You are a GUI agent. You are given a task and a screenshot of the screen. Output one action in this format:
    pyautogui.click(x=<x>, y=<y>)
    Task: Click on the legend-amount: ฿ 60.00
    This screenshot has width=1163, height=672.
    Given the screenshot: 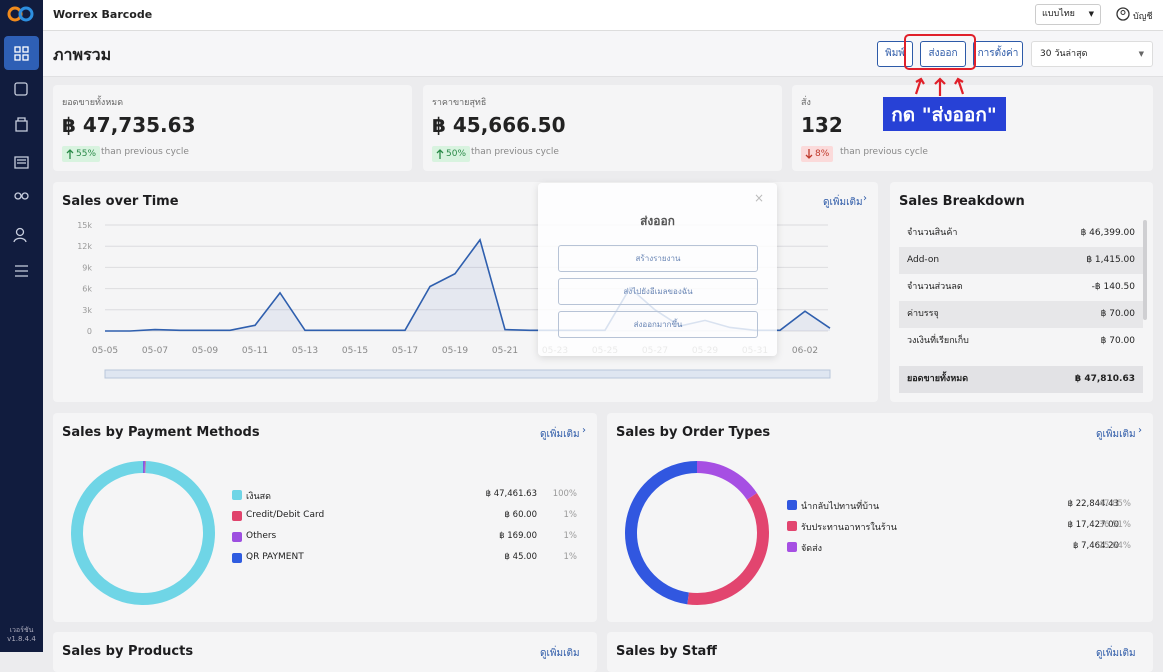 What is the action you would take?
    pyautogui.click(x=521, y=515)
    